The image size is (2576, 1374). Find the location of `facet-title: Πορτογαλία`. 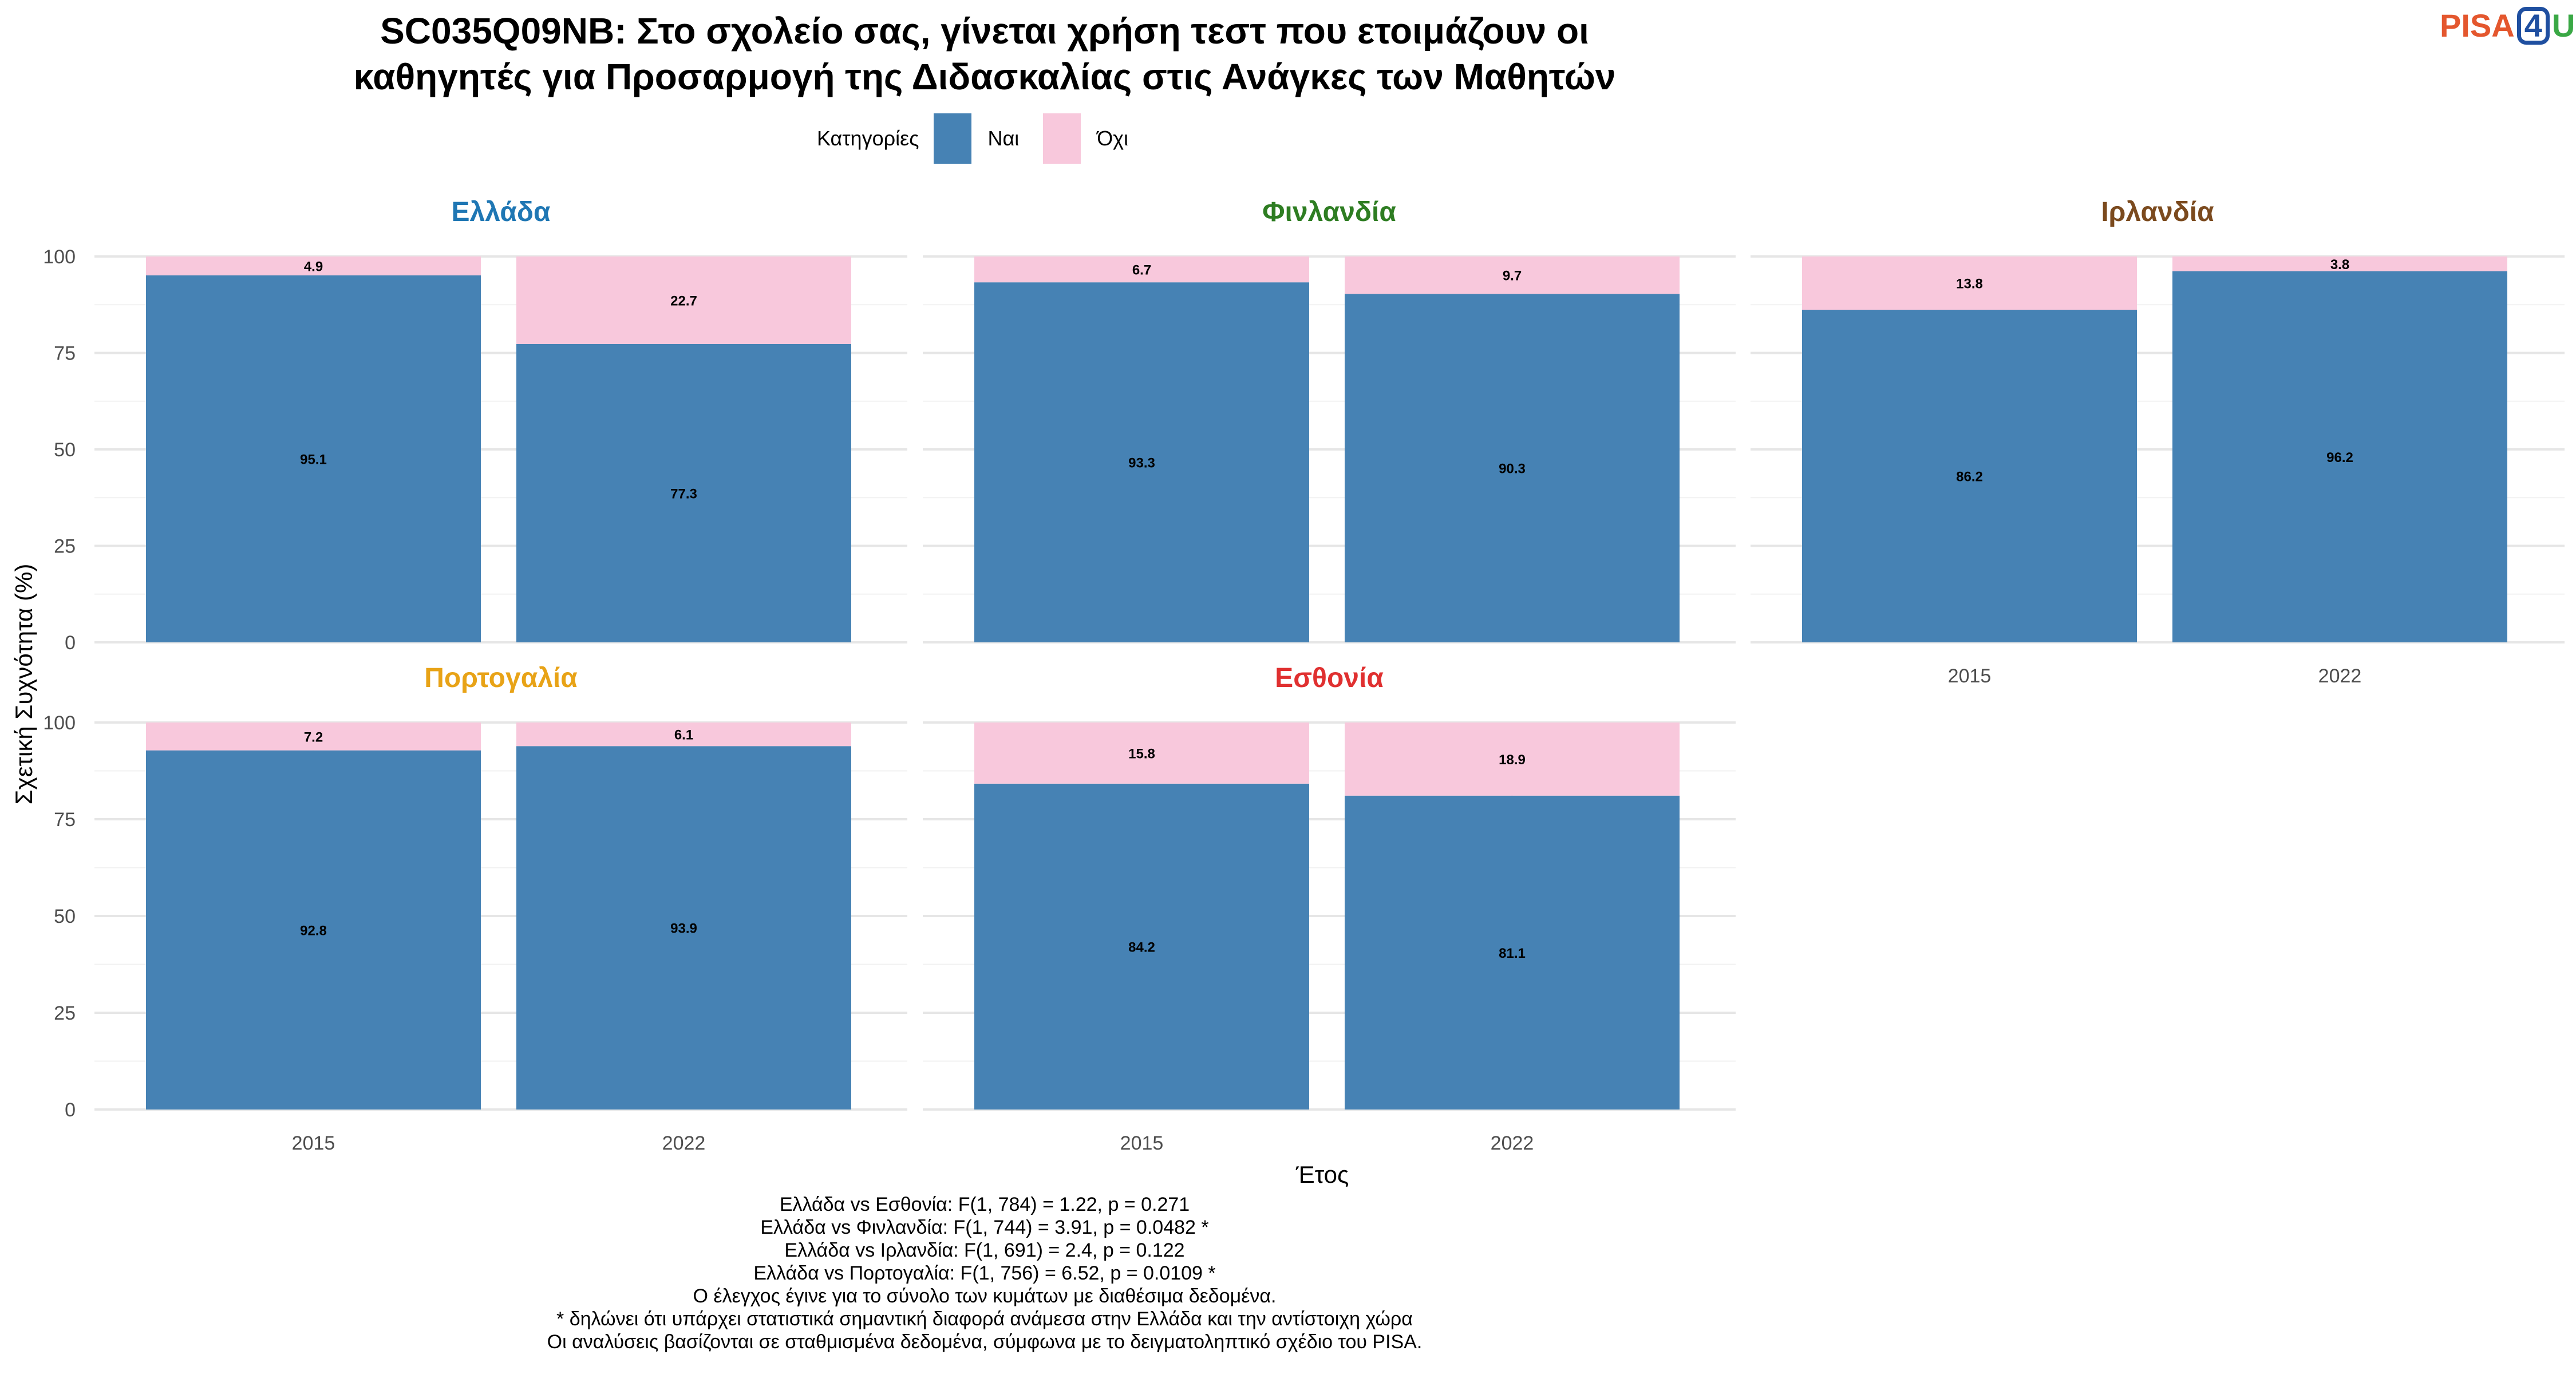

facet-title: Πορτογαλία is located at coordinates (501, 678).